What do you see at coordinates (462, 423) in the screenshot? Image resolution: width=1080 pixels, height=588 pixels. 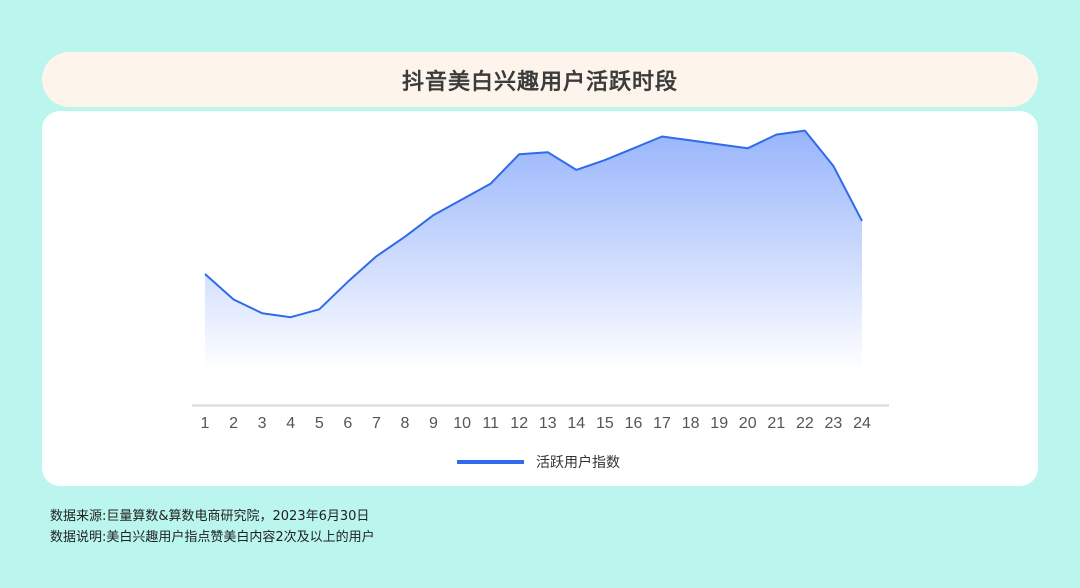 I see `x-tick-label: 10` at bounding box center [462, 423].